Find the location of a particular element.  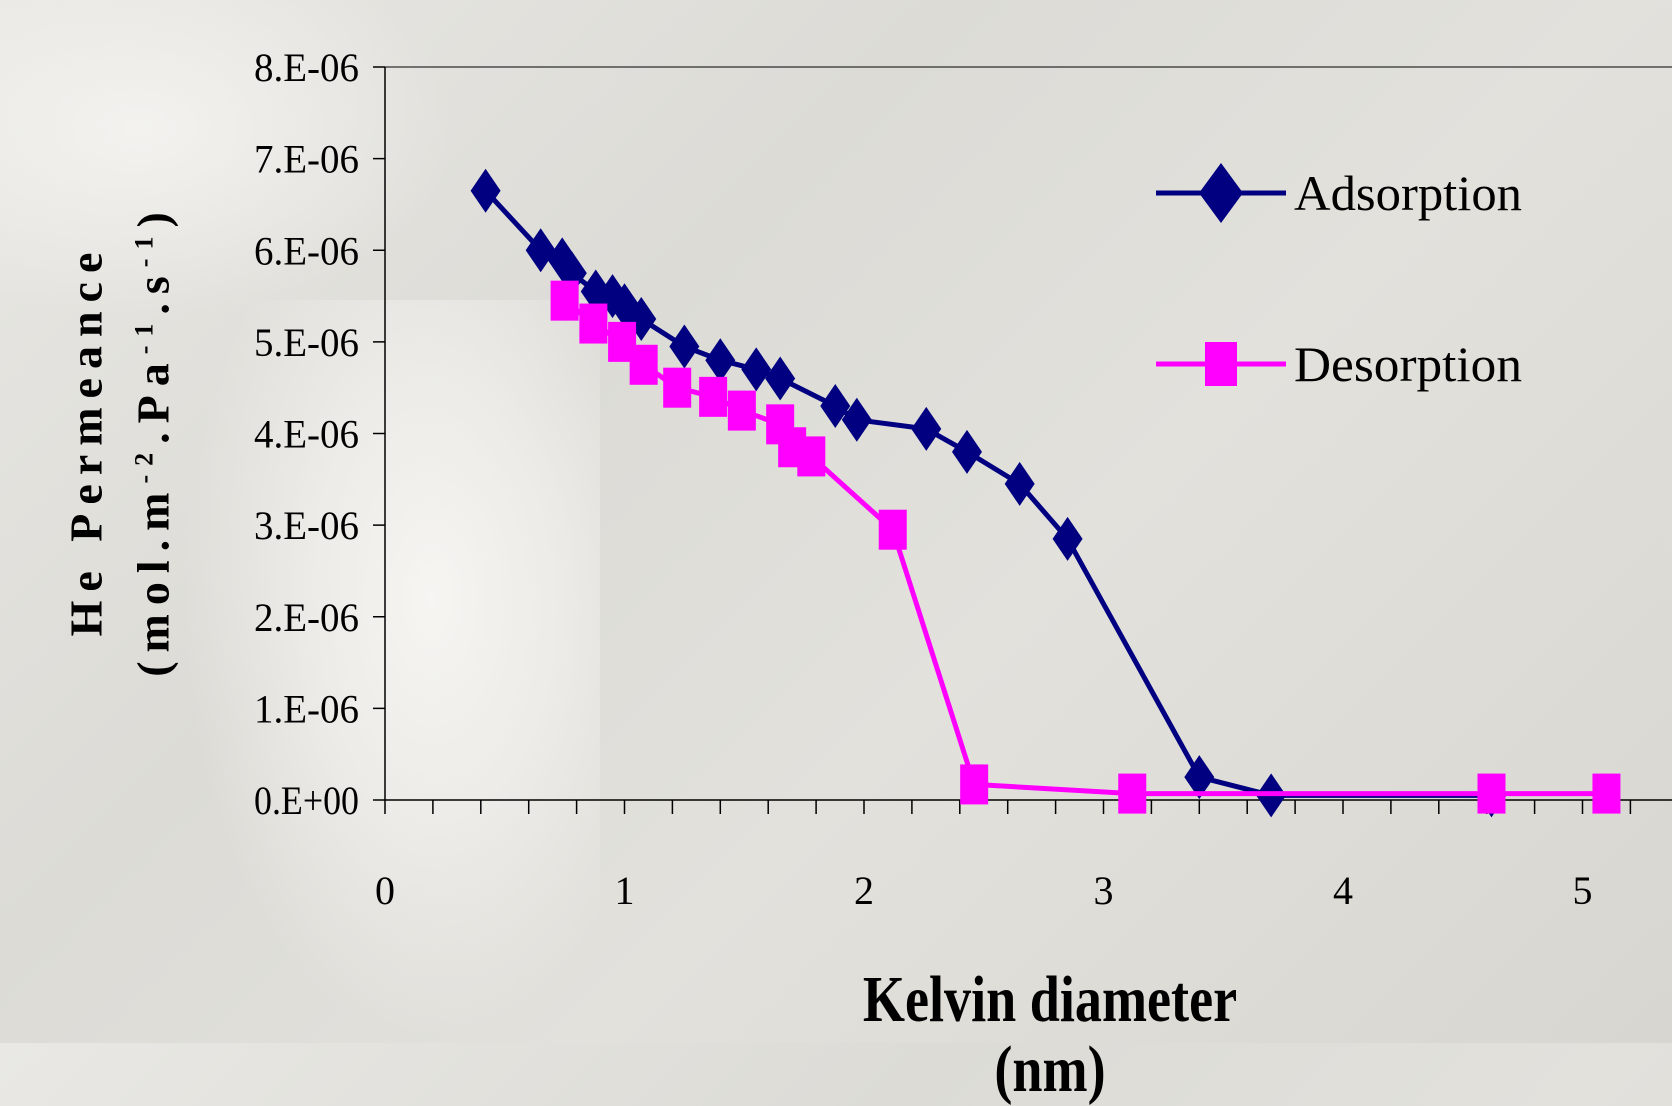

x-tick-label: 5 is located at coordinates (1583, 890).